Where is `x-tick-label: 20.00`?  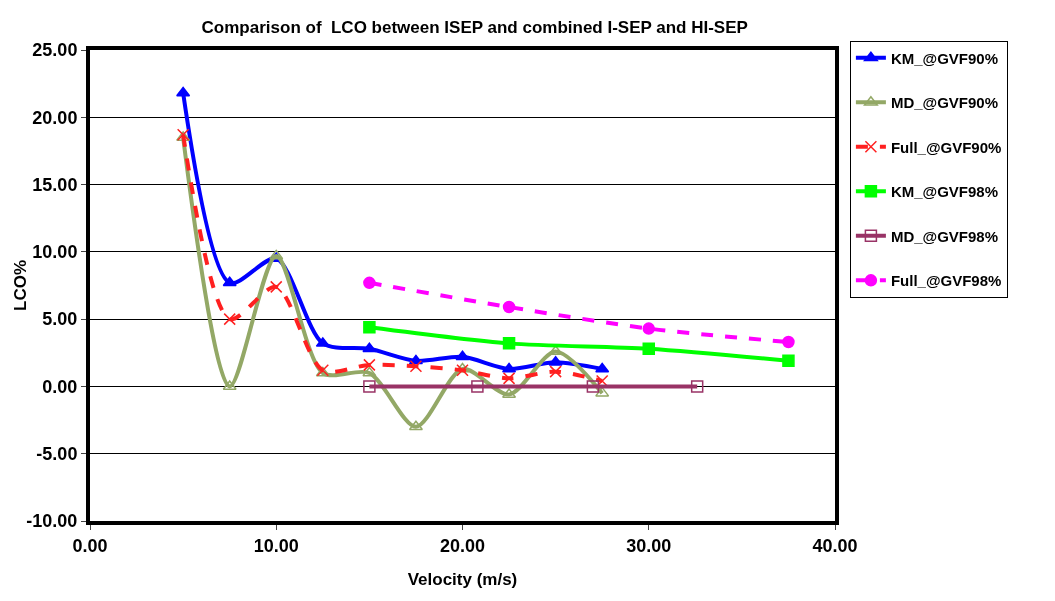
x-tick-label: 20.00 is located at coordinates (462, 545).